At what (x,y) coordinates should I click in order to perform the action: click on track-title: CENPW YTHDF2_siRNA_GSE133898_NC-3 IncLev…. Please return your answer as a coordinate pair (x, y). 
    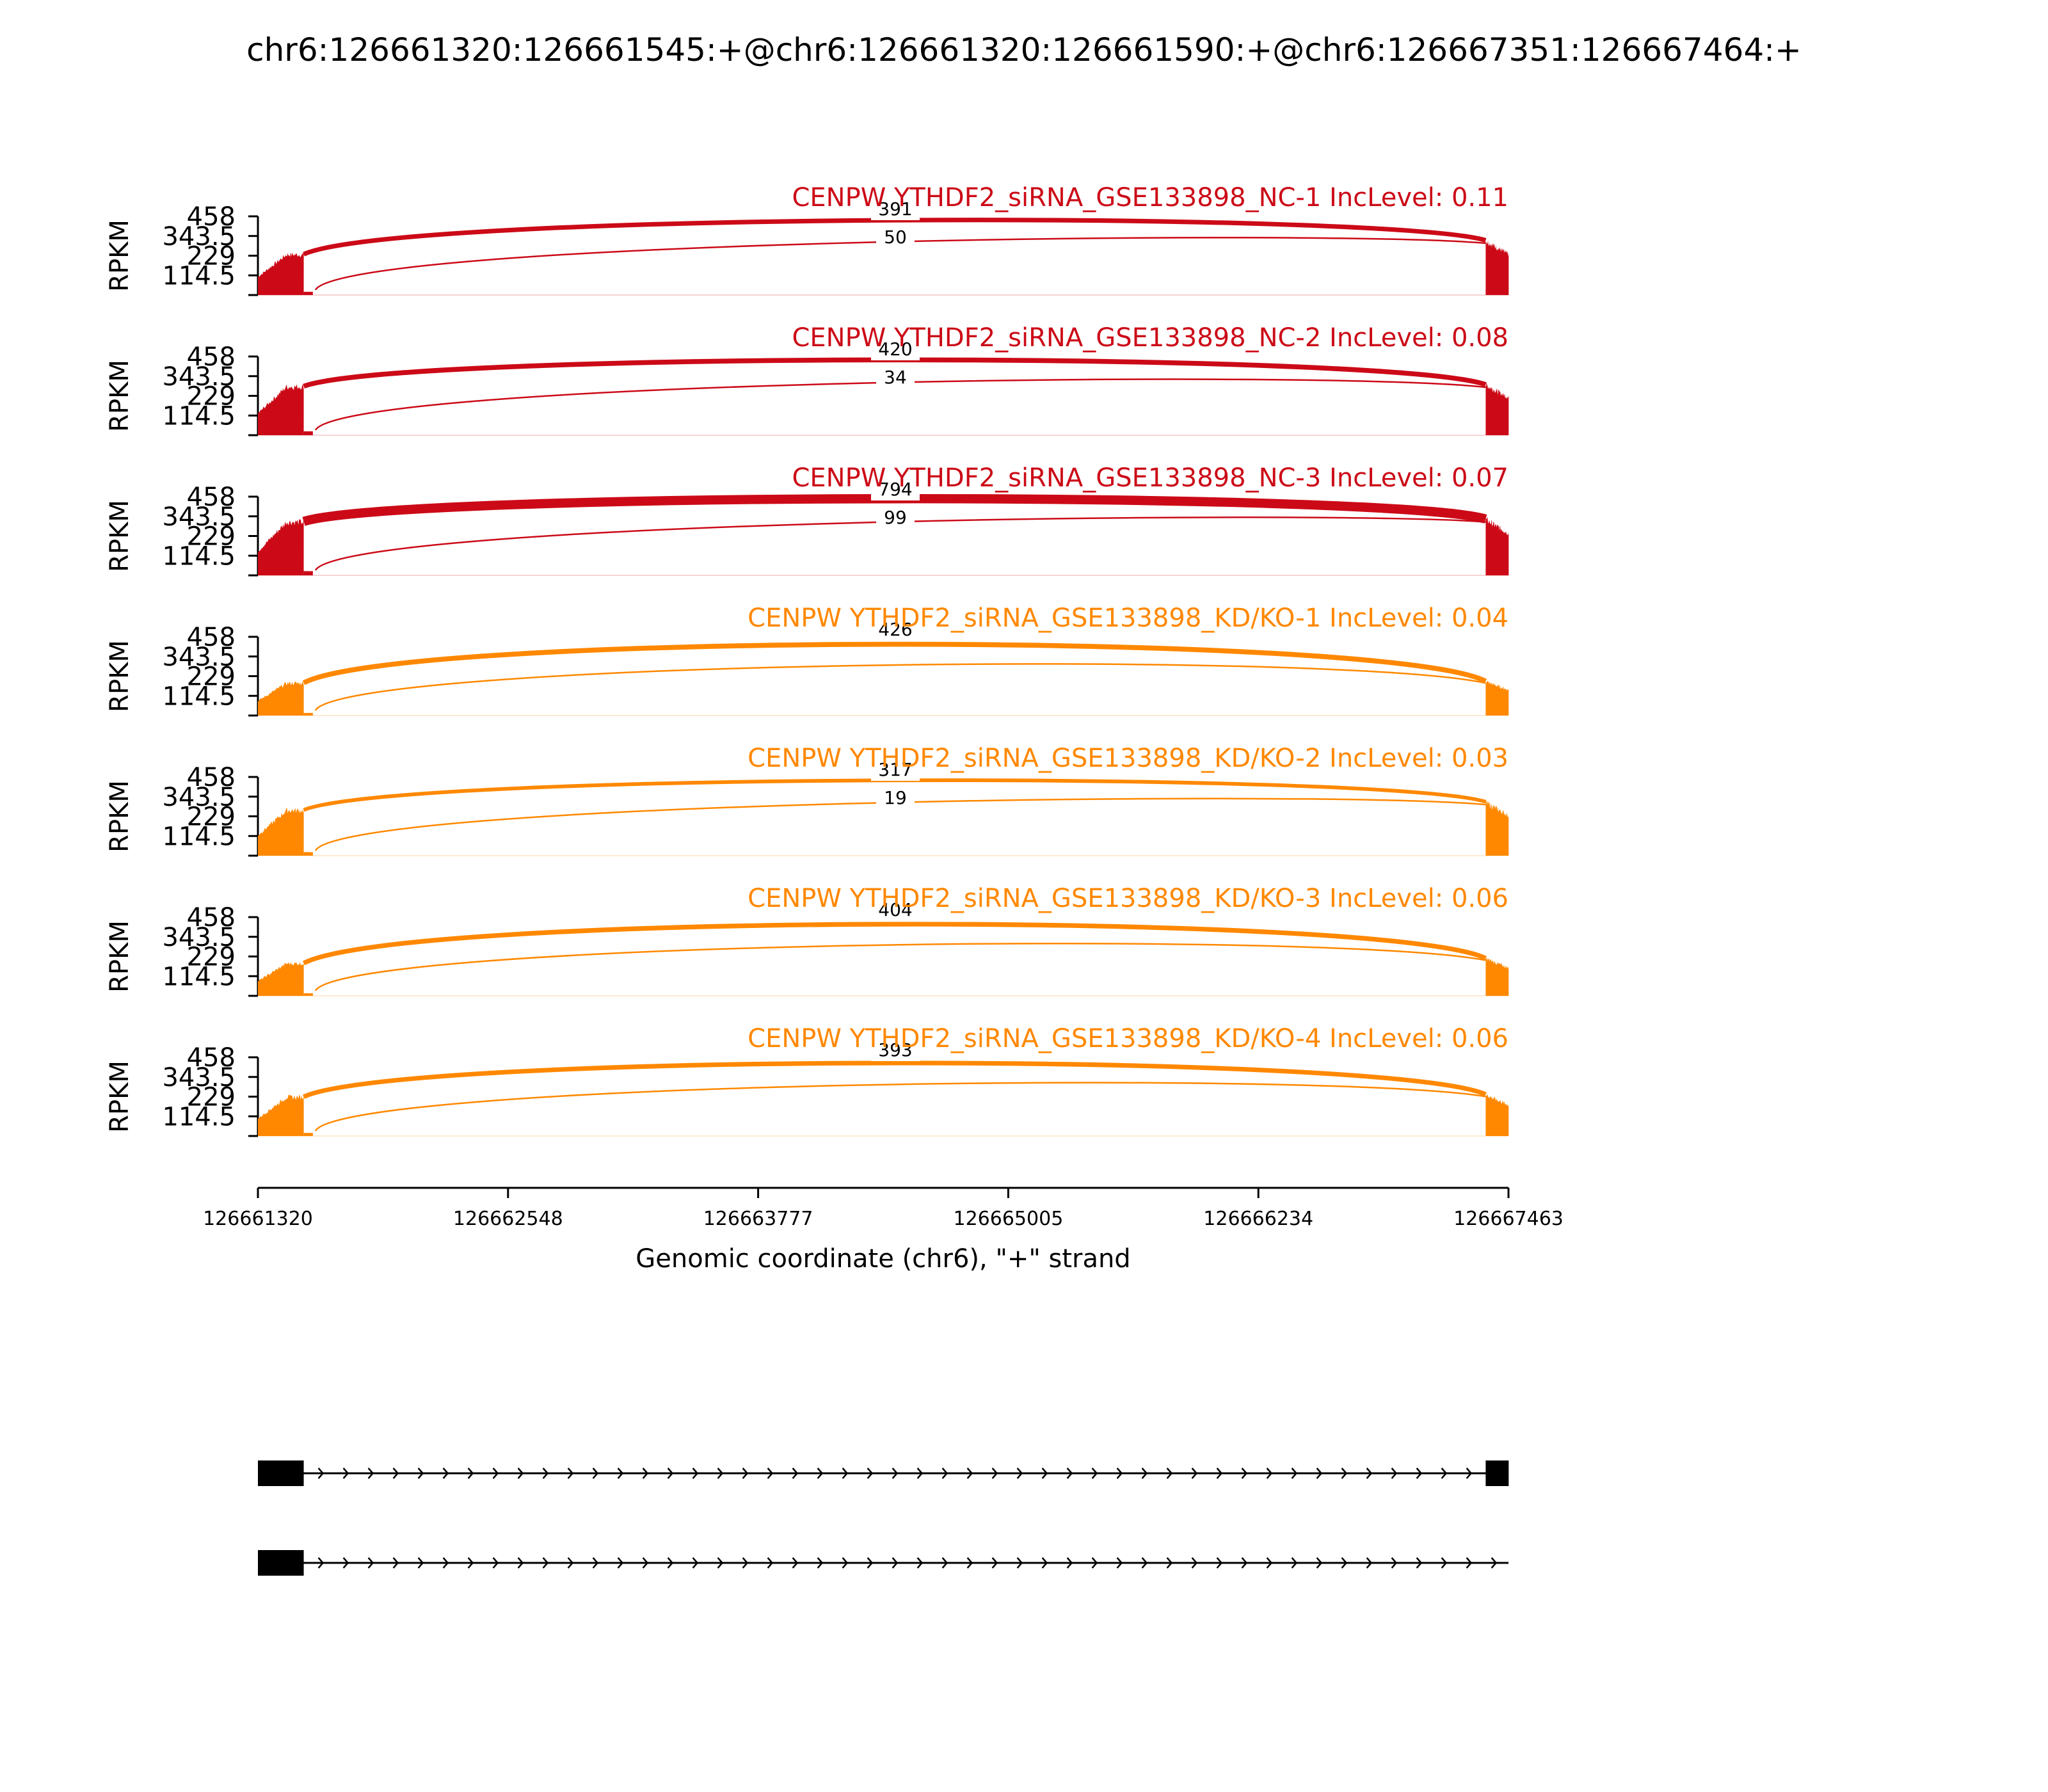
    Looking at the image, I should click on (1150, 478).